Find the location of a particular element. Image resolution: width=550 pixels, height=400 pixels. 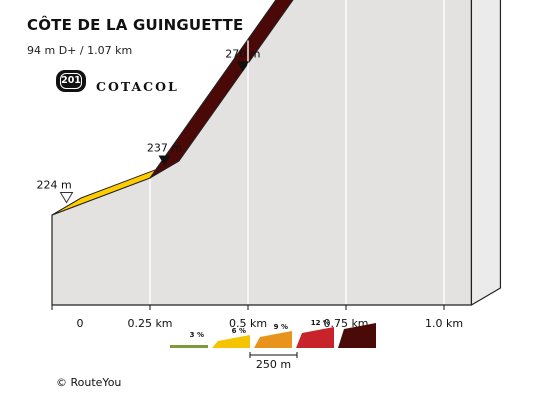

distance-label-0: 0 is located at coordinates (80, 323).